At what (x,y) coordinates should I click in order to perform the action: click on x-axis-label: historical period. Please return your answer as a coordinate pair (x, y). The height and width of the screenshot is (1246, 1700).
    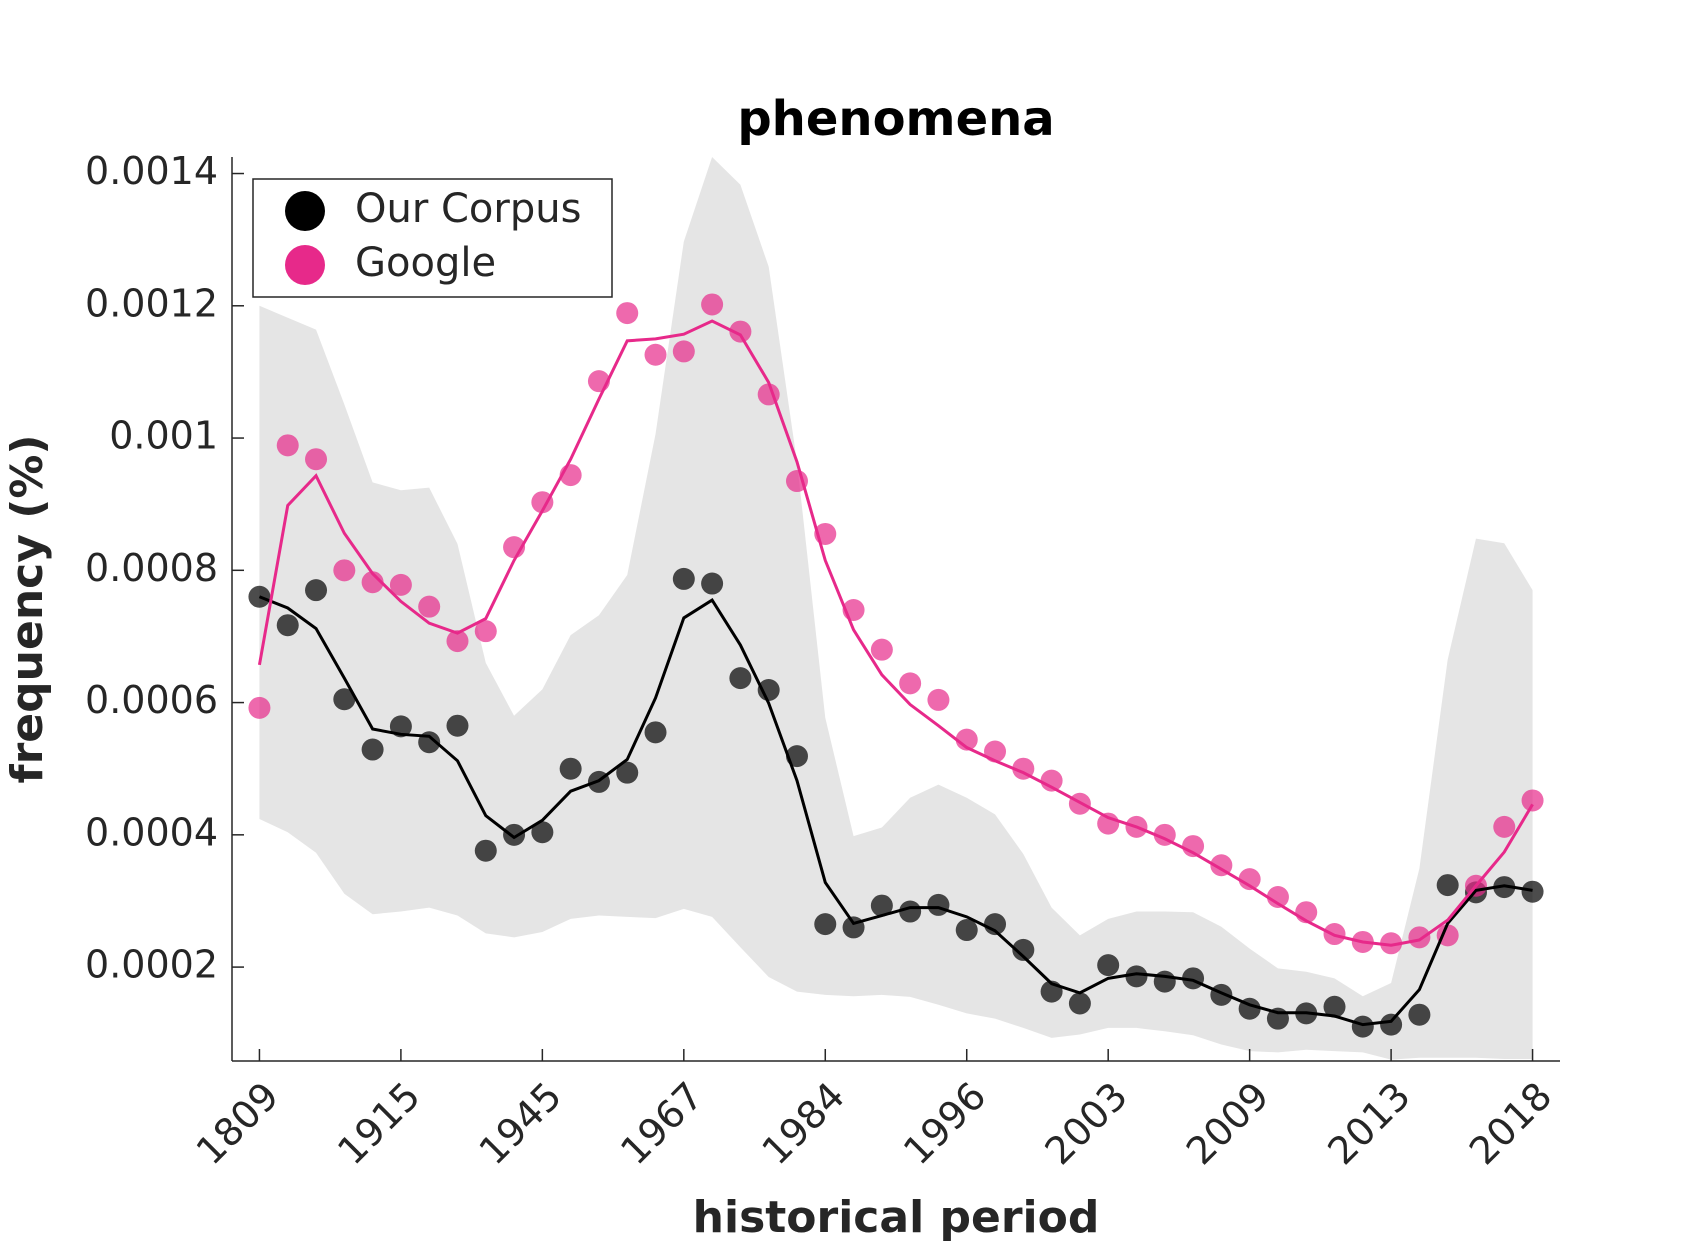
    Looking at the image, I should click on (896, 1217).